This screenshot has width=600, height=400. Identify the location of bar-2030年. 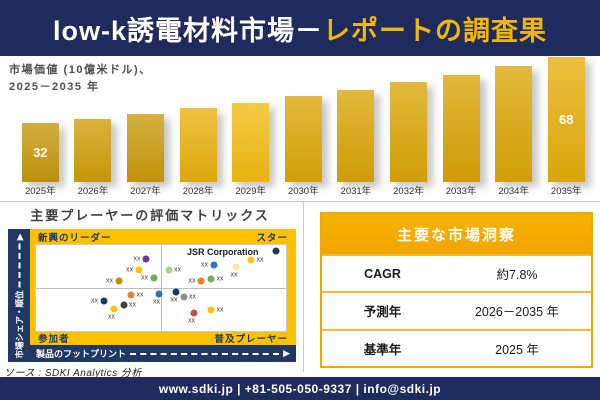
(303, 139).